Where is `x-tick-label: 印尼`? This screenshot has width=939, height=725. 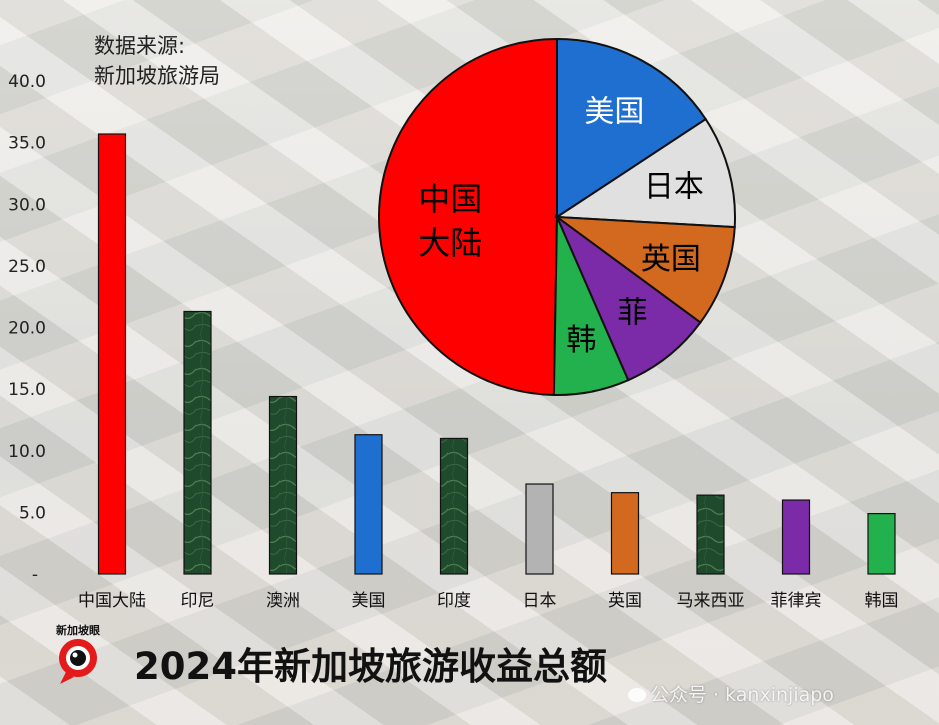 x-tick-label: 印尼 is located at coordinates (198, 601).